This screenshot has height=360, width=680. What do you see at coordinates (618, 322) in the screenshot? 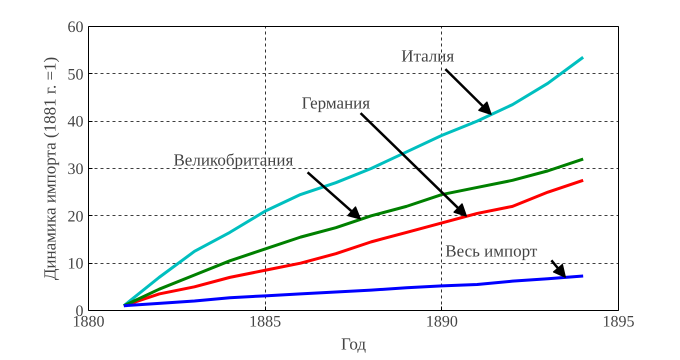
I see `x-tick-label: 1895` at bounding box center [618, 322].